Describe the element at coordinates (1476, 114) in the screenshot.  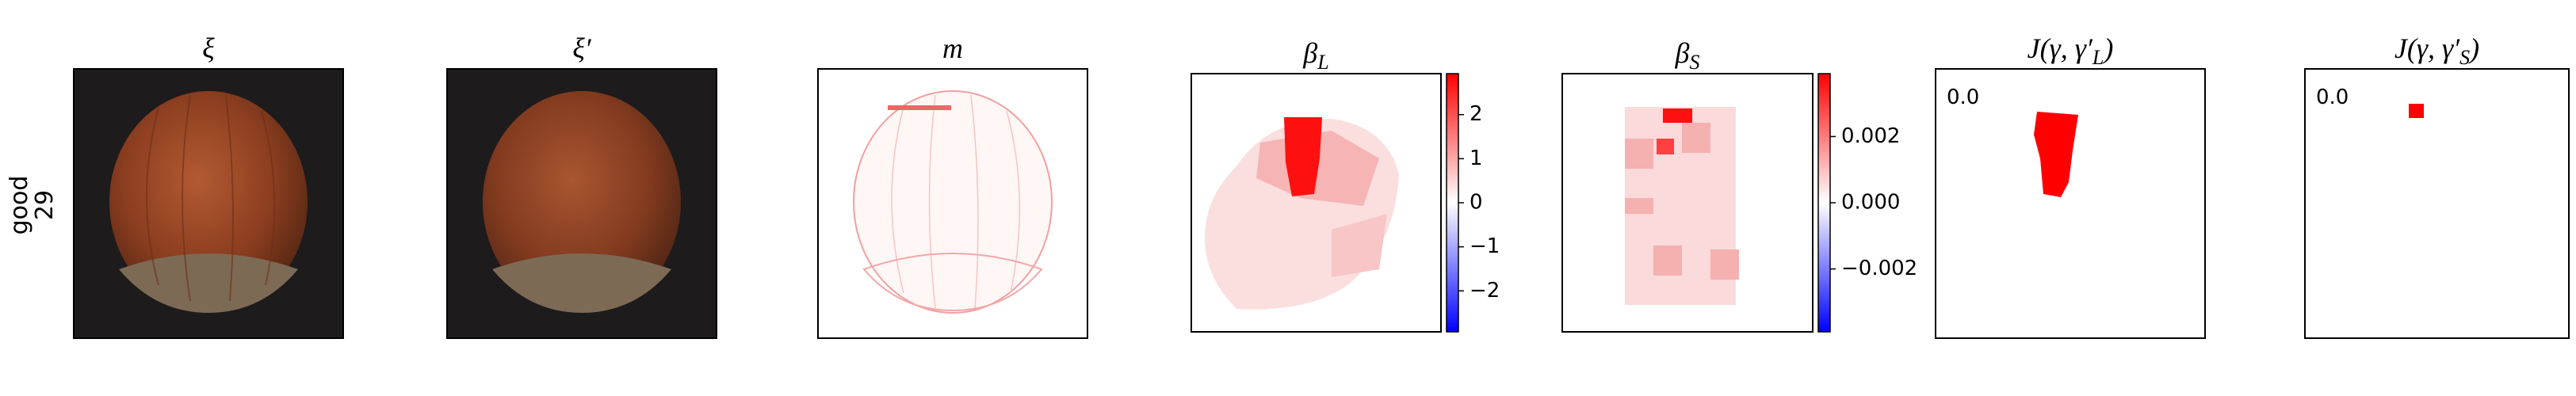
I see `colorbar-tick-label: 2` at that location.